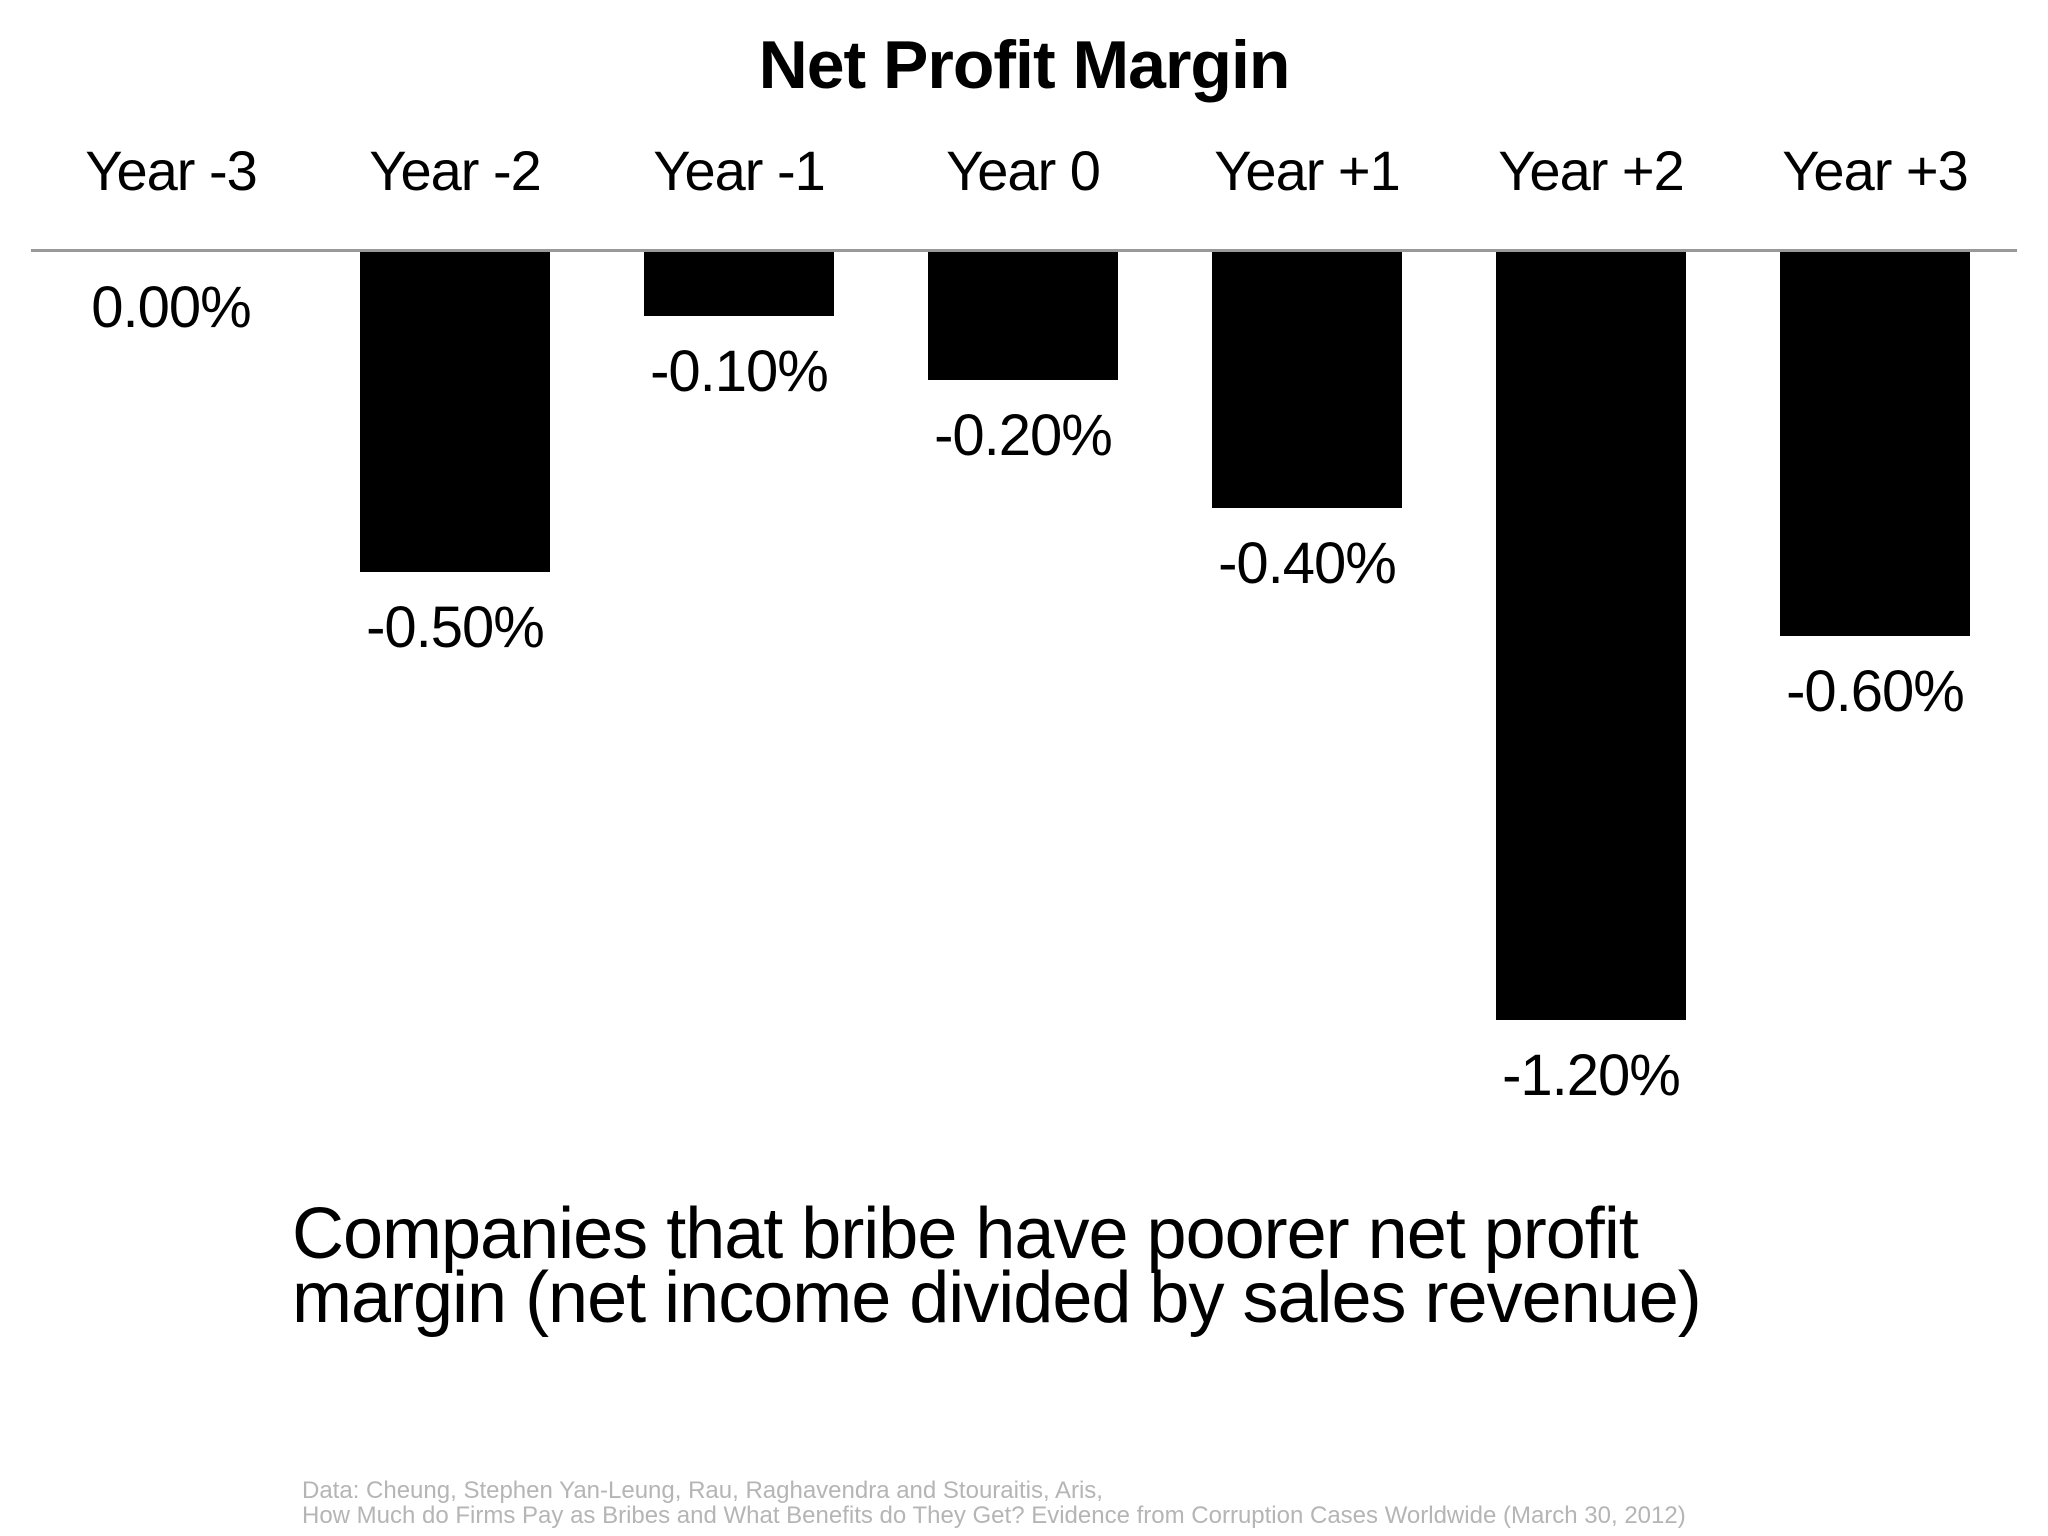 This screenshot has width=2048, height=1536. Describe the element at coordinates (1591, 170) in the screenshot. I see `category-label: Year +2` at that location.